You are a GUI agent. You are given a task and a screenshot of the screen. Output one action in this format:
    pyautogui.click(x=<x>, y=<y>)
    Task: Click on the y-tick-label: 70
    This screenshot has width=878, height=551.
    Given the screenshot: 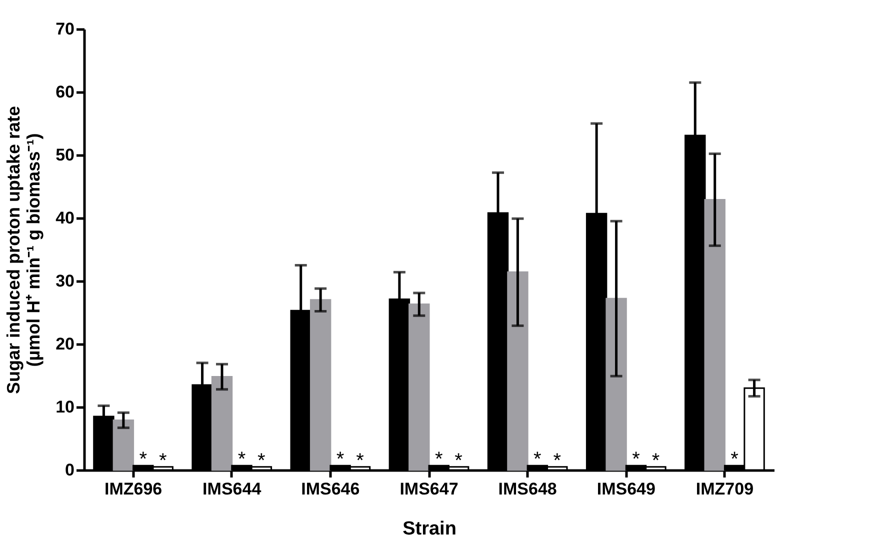 What is the action you would take?
    pyautogui.click(x=65, y=29)
    